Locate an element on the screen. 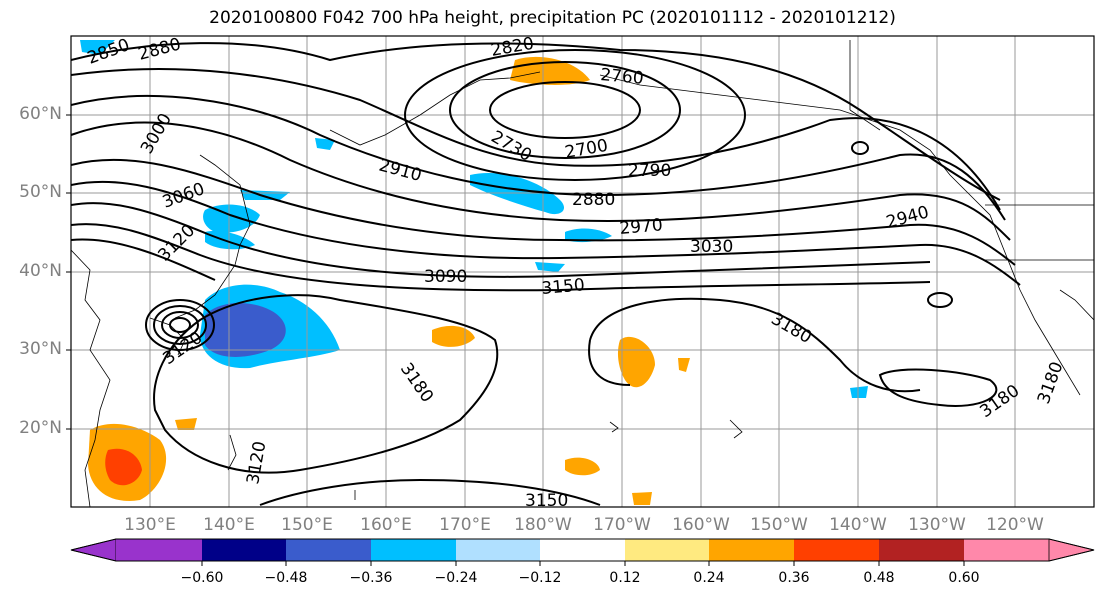 The image size is (1105, 601). lon-label: 130°W is located at coordinates (937, 525).